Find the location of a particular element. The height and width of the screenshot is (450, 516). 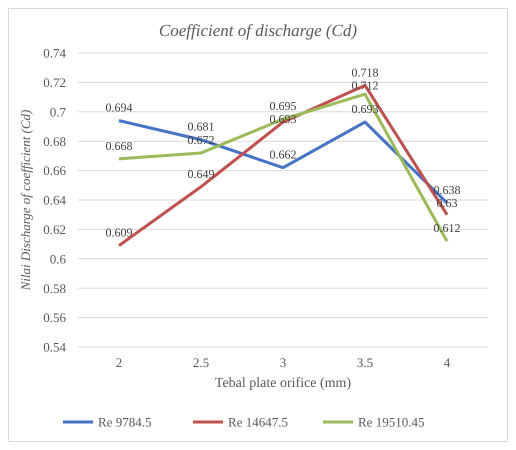

data-label: 0.638 is located at coordinates (447, 189).